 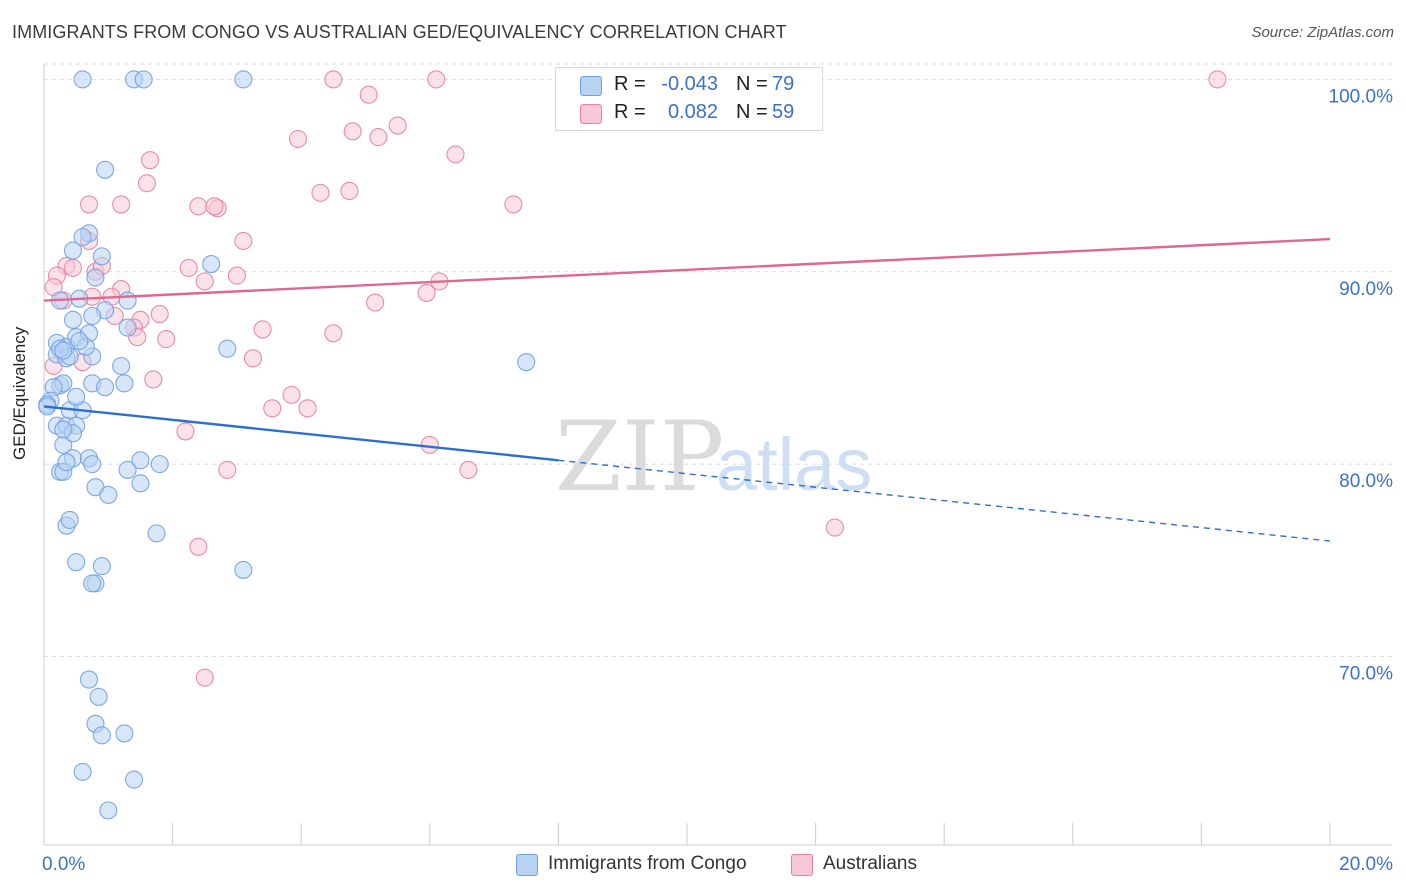 I want to click on trend-line-extension, so click(x=944, y=500).